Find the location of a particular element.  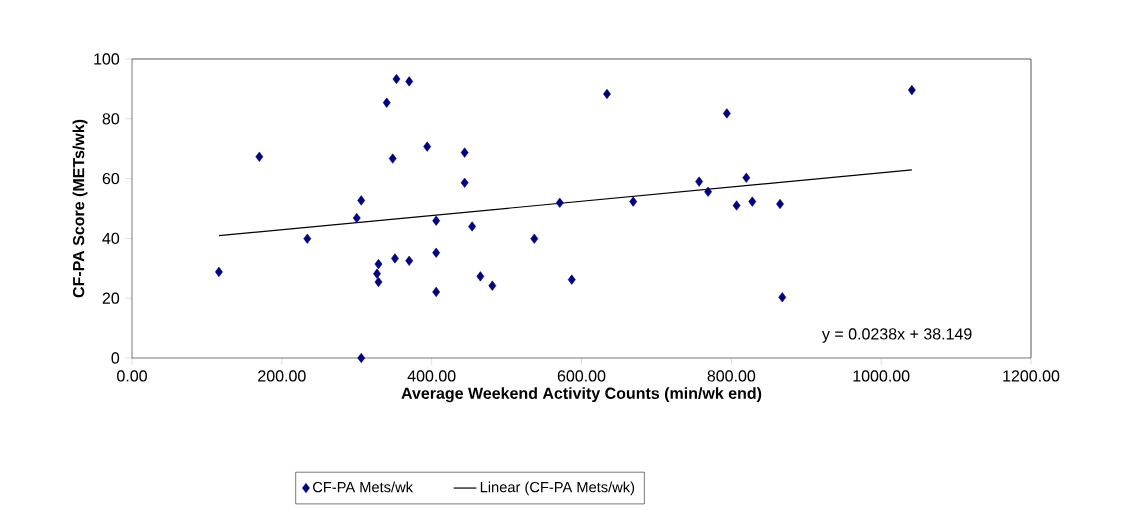

x-tick-label: 800.00 is located at coordinates (731, 376).